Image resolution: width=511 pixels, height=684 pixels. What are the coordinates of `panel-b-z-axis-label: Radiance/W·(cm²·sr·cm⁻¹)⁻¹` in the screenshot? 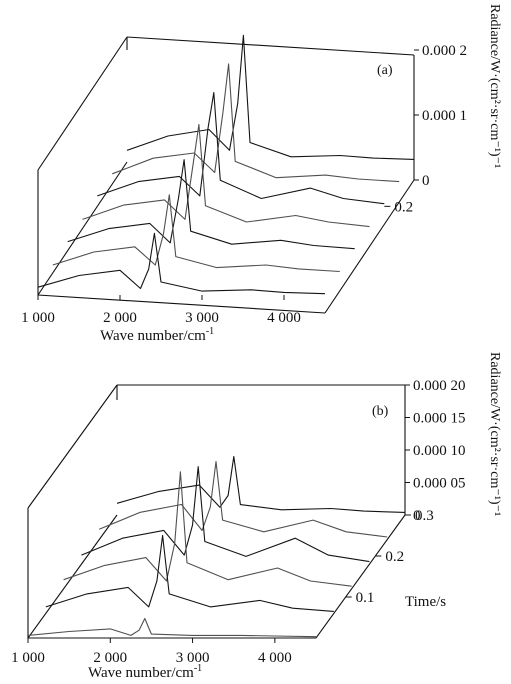 It's located at (494, 434).